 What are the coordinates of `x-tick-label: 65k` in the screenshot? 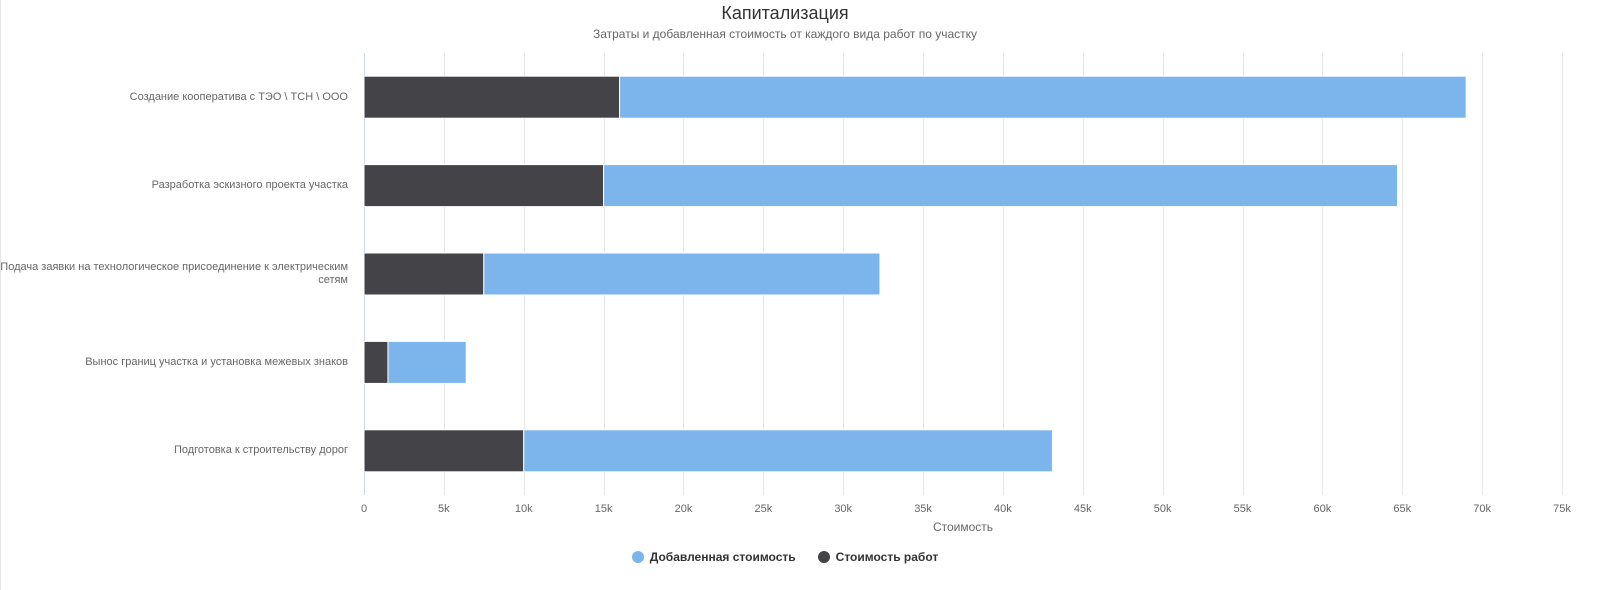 It's located at (1402, 509).